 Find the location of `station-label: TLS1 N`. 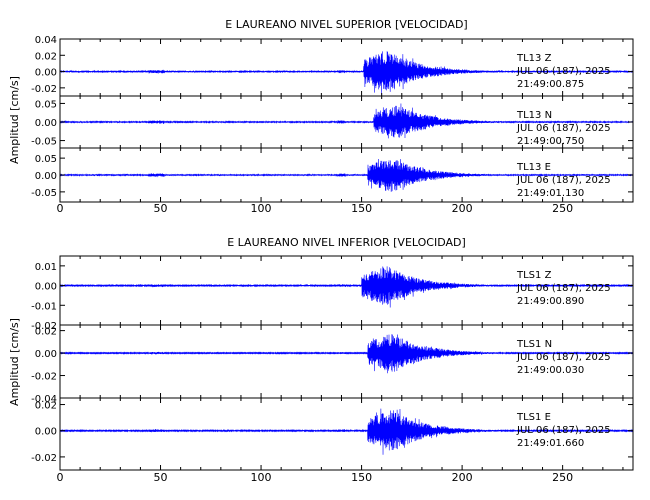

station-label: TLS1 N is located at coordinates (534, 344).